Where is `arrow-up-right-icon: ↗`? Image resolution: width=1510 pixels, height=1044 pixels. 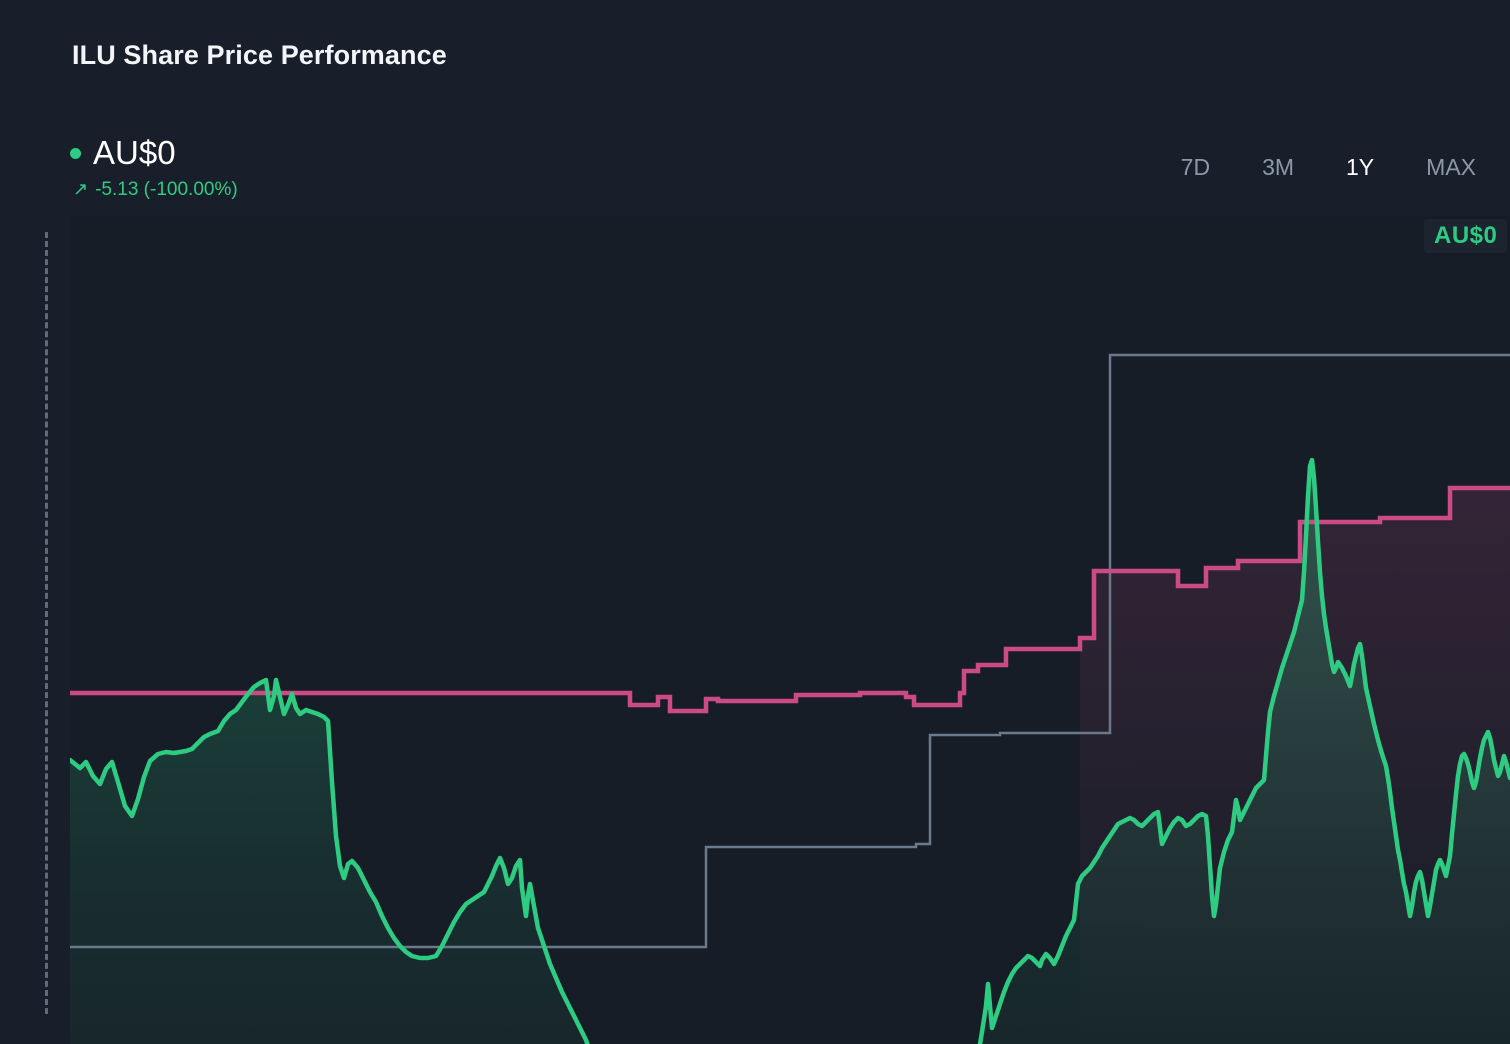
arrow-up-right-icon: ↗ is located at coordinates (81, 189).